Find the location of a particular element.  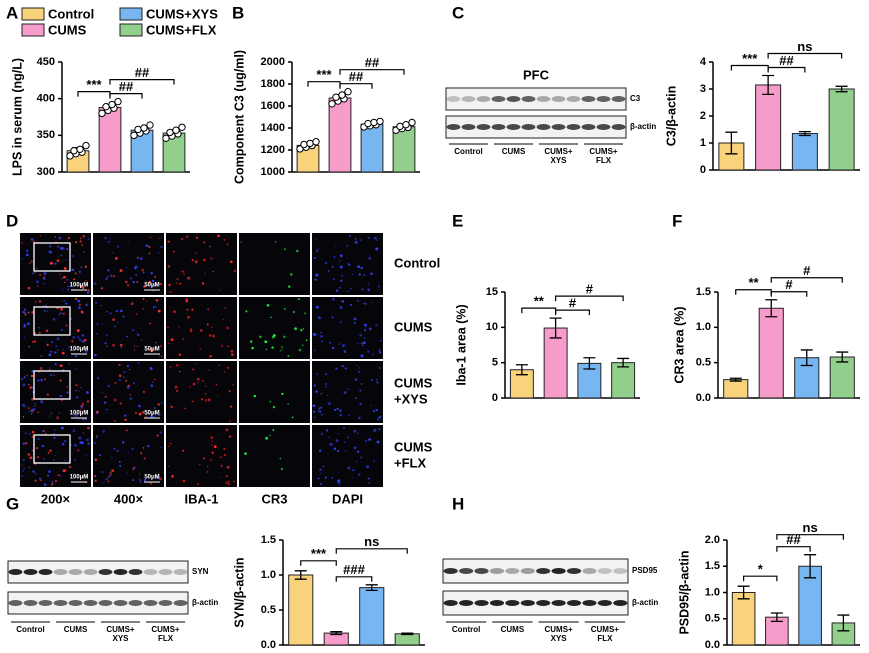

blot-strip is located at coordinates (536, 99).